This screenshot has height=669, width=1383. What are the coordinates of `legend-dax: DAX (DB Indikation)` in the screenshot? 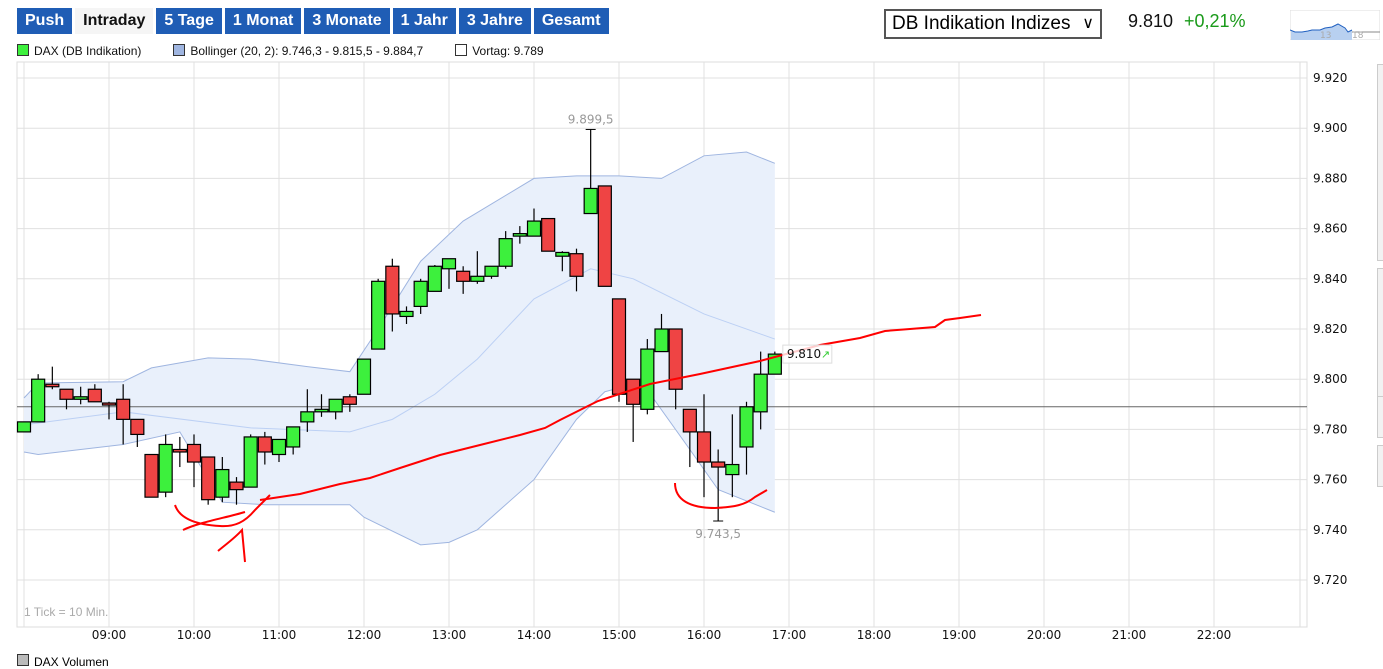 It's located at (79, 51).